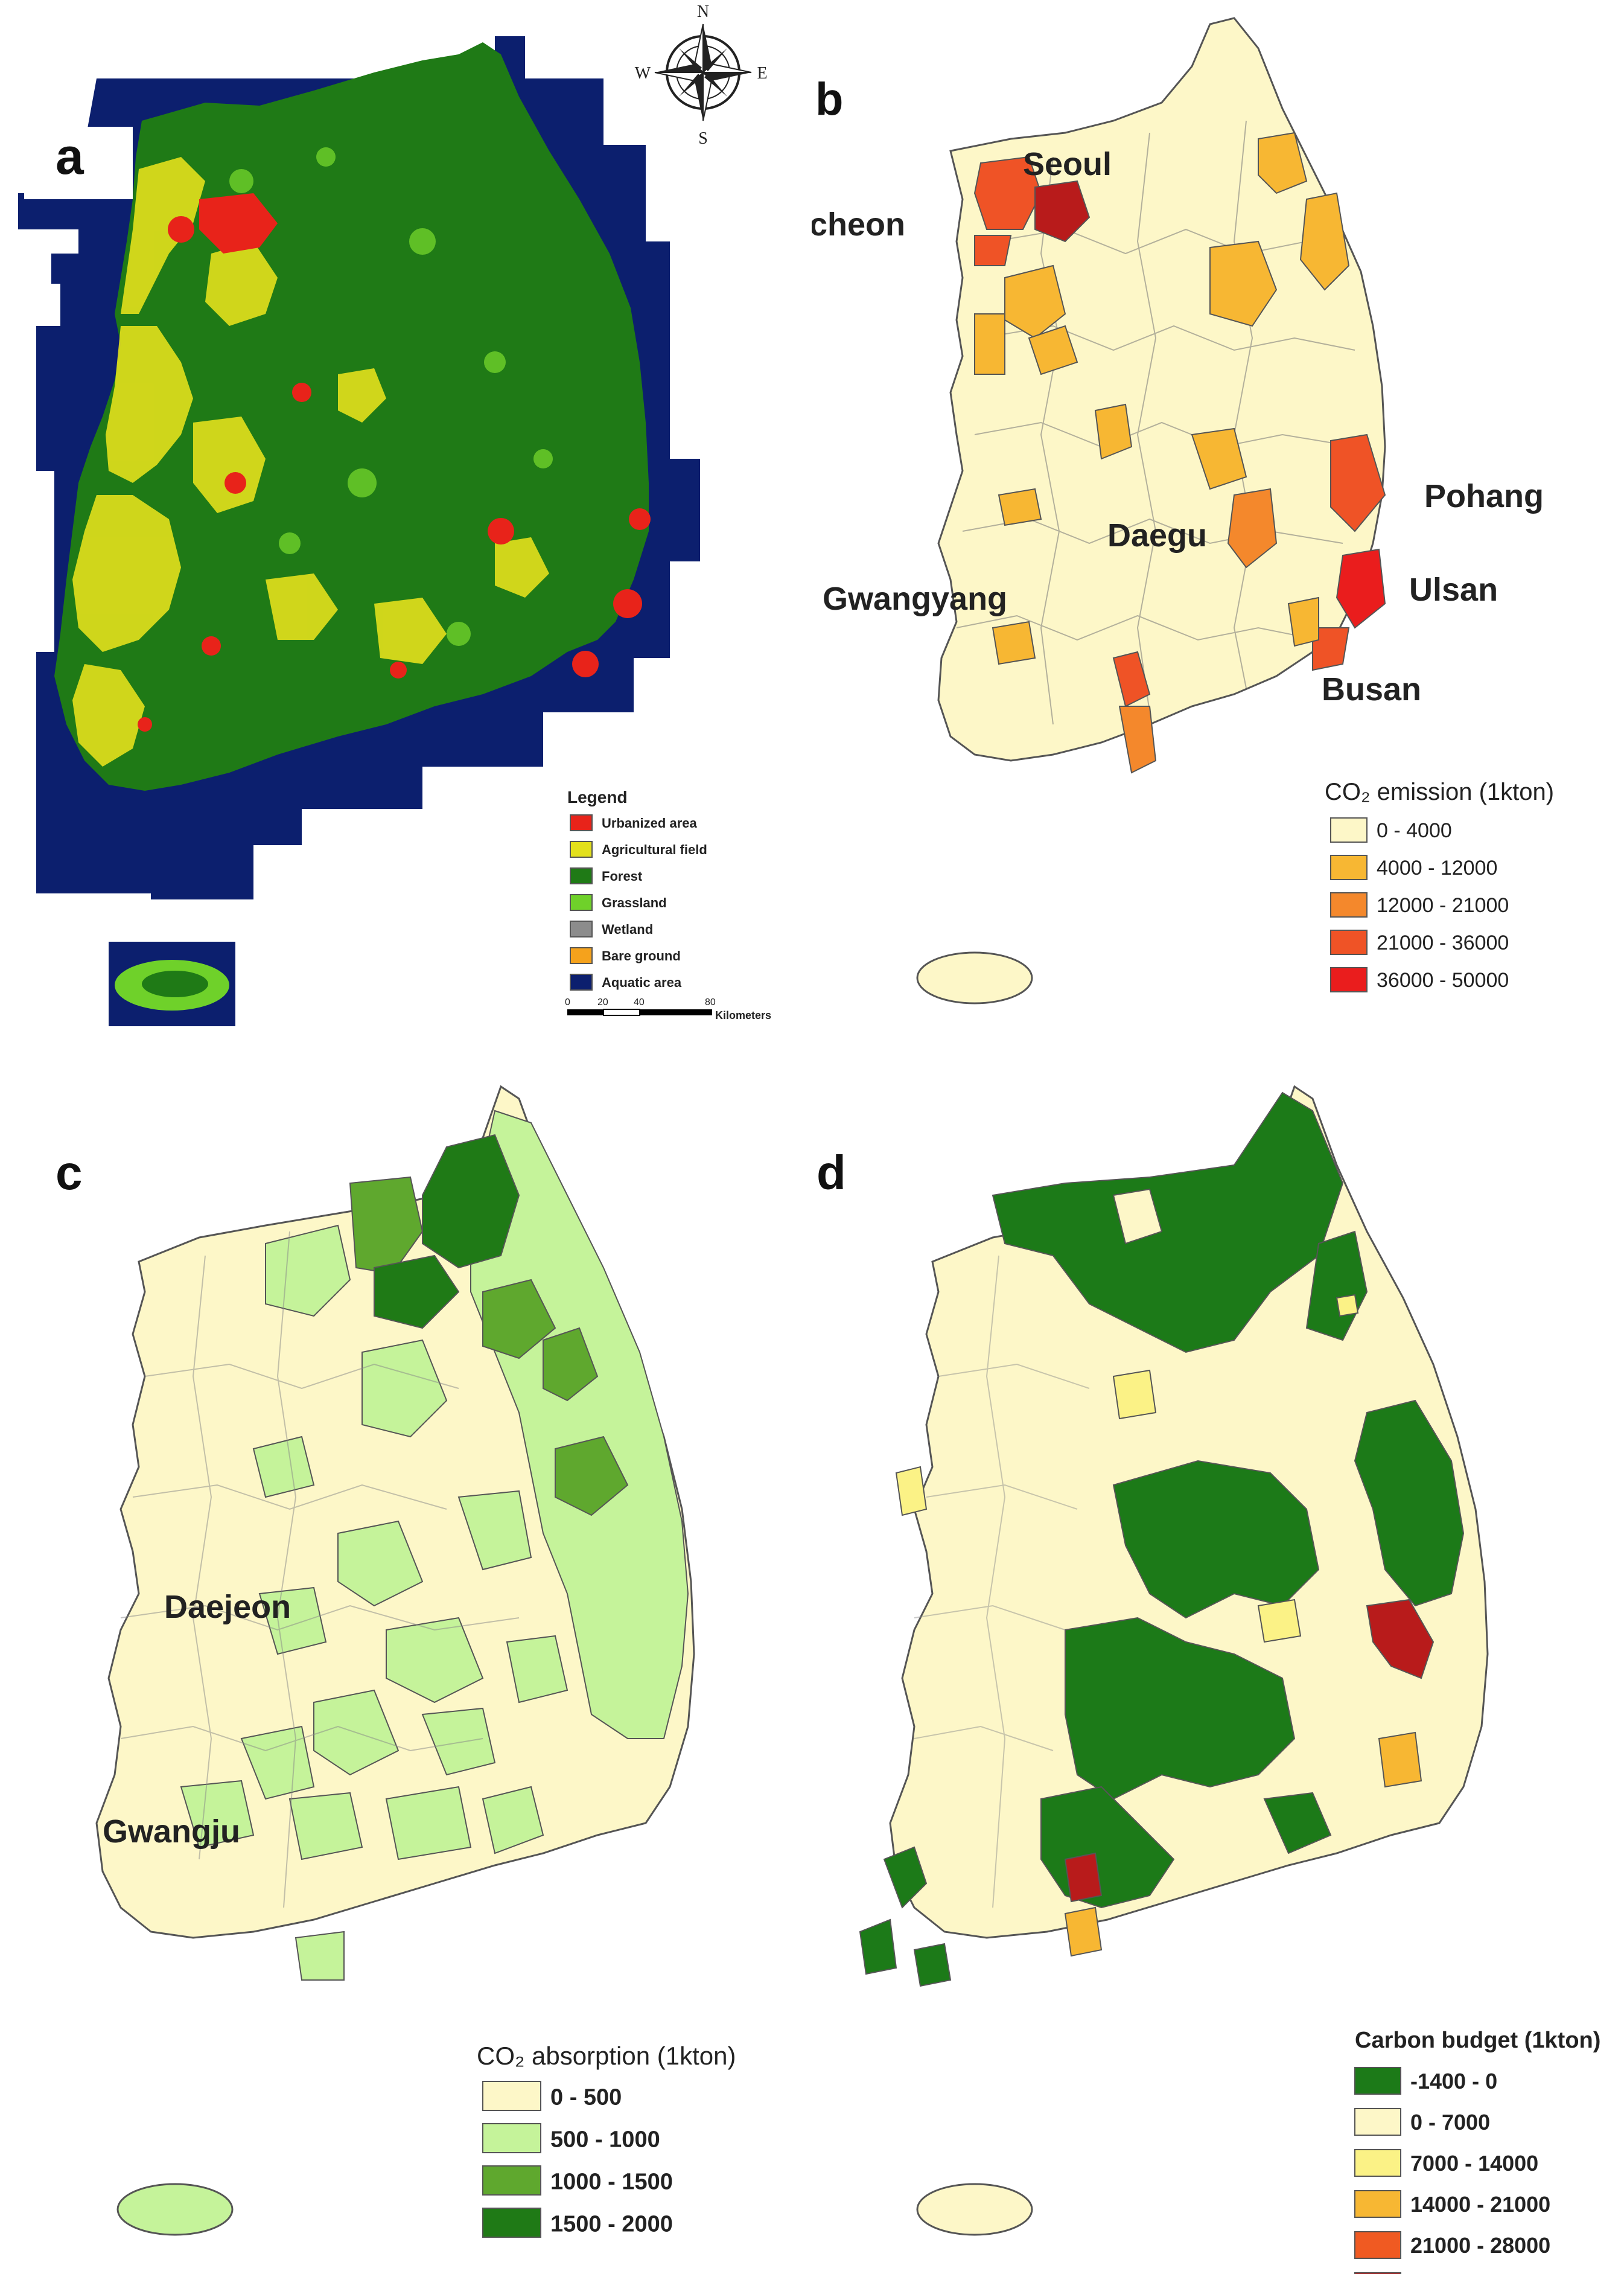  I want to click on legend-label: Urbanized area, so click(649, 824).